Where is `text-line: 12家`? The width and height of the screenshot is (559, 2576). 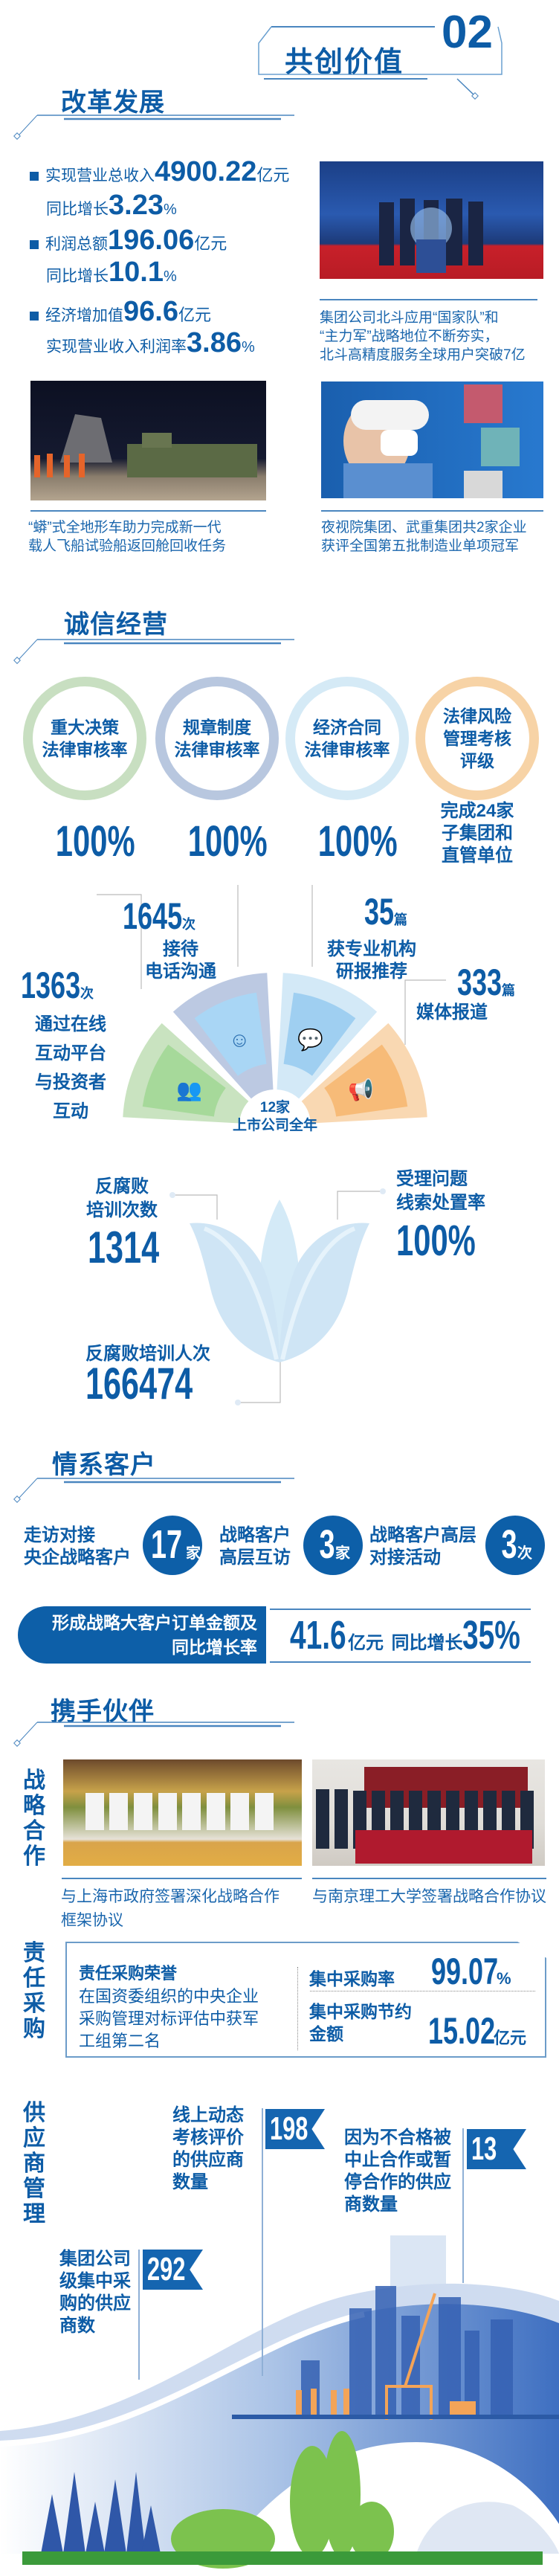 text-line: 12家 is located at coordinates (275, 1107).